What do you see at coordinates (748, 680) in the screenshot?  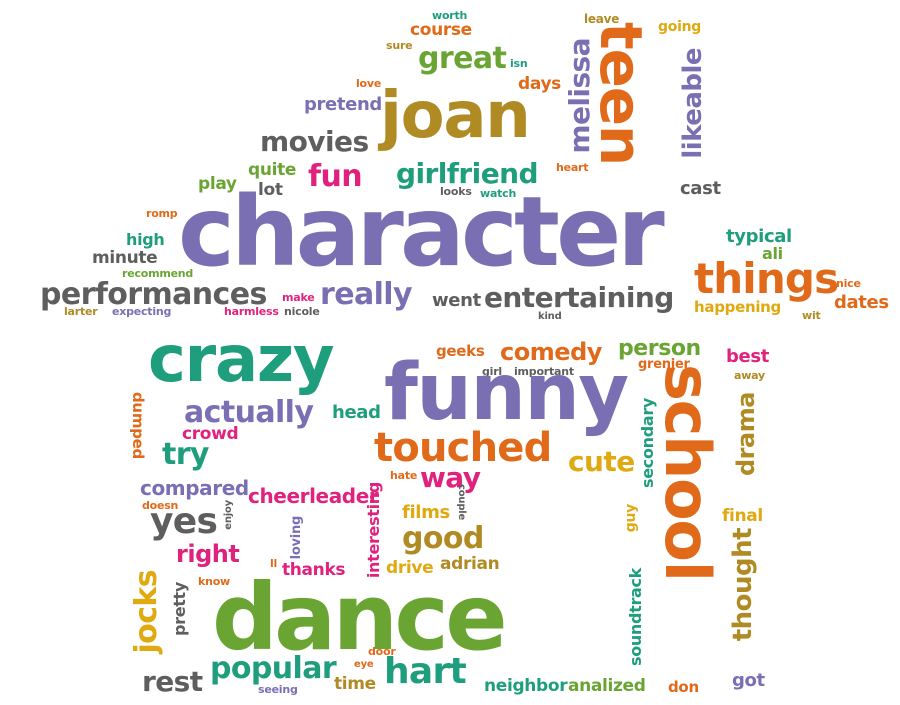 I see `word-got: got` at bounding box center [748, 680].